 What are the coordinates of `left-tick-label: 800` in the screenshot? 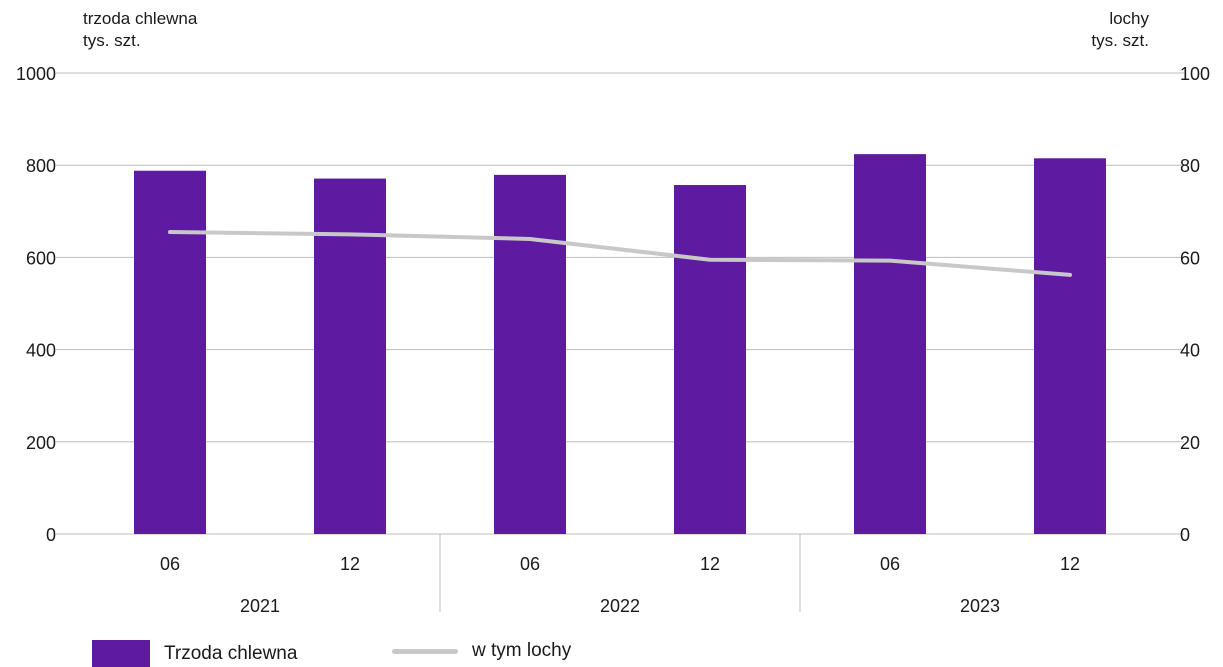 It's located at (41, 166).